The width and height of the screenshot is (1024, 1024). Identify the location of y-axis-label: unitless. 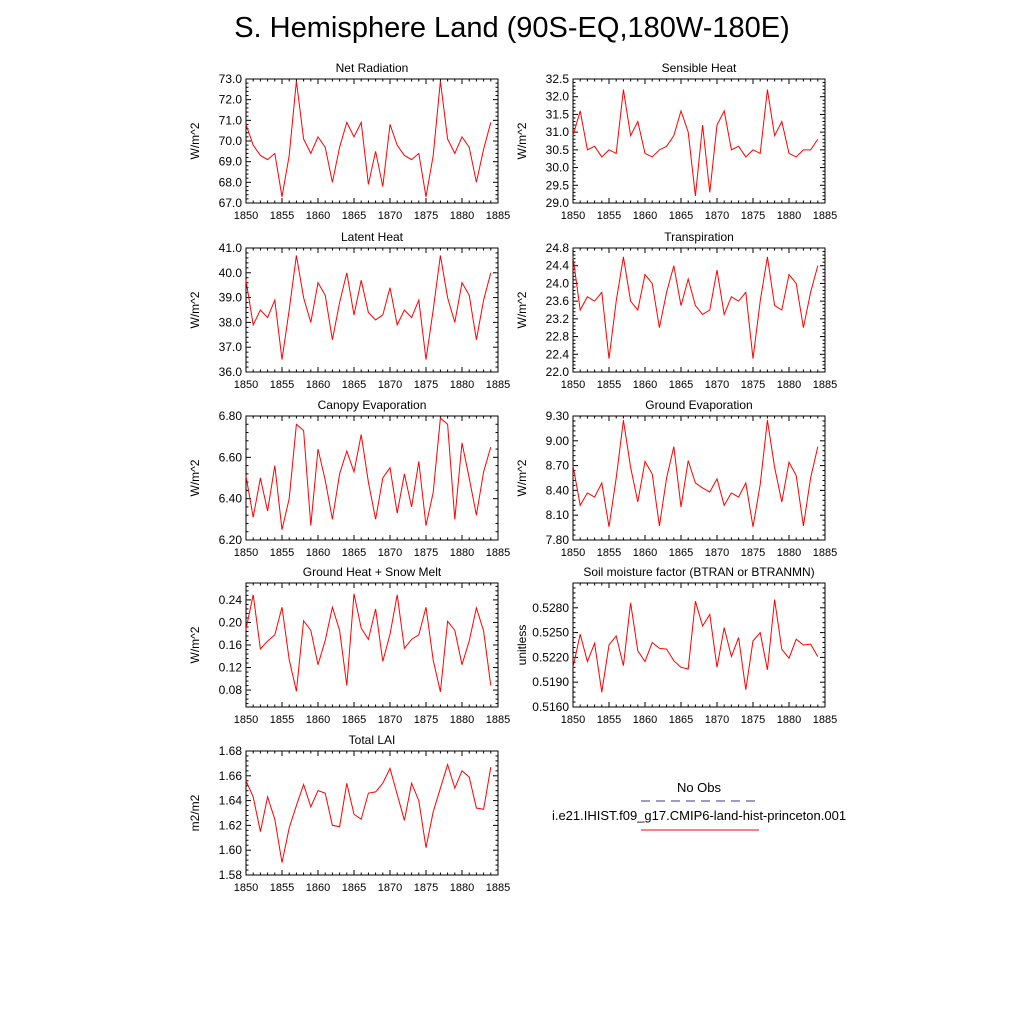
(522, 645).